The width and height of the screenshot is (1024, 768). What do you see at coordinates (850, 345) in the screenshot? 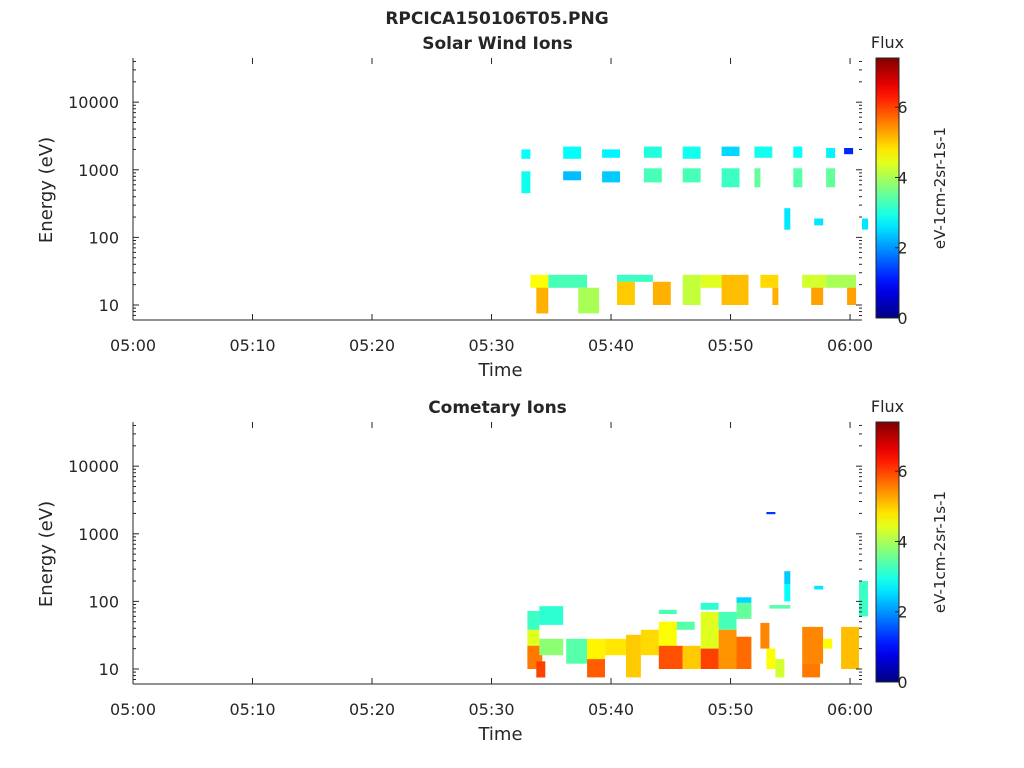
I see `x-tick-label: 06:00` at bounding box center [850, 345].